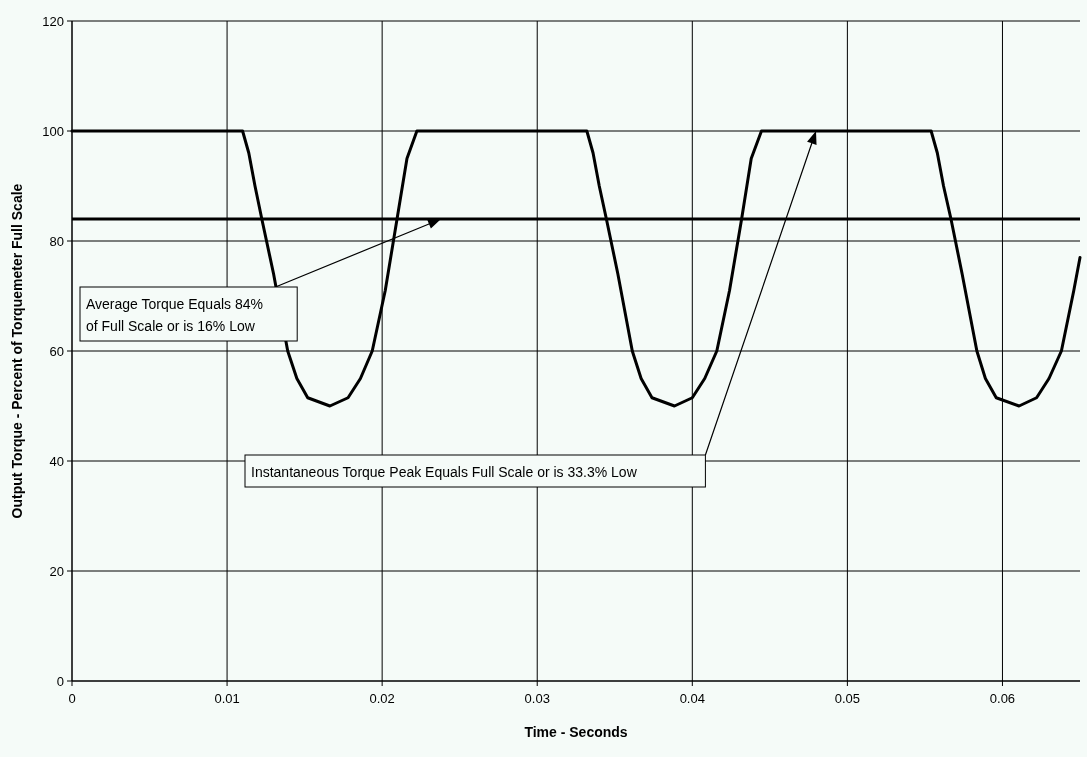  I want to click on y-tick-label: 40, so click(56, 461).